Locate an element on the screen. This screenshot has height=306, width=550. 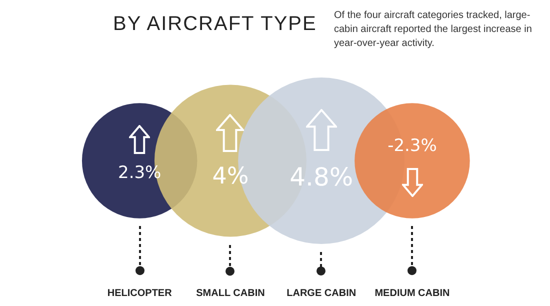
category-label: SMALL CABIN is located at coordinates (230, 293).